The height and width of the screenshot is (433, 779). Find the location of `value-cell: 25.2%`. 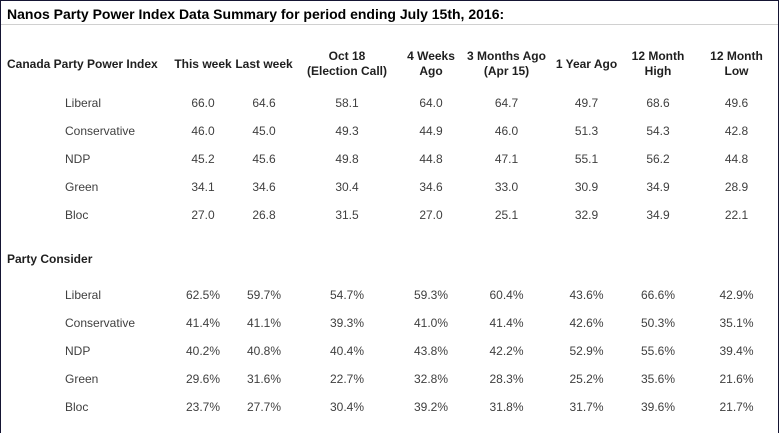

value-cell: 25.2% is located at coordinates (586, 379).